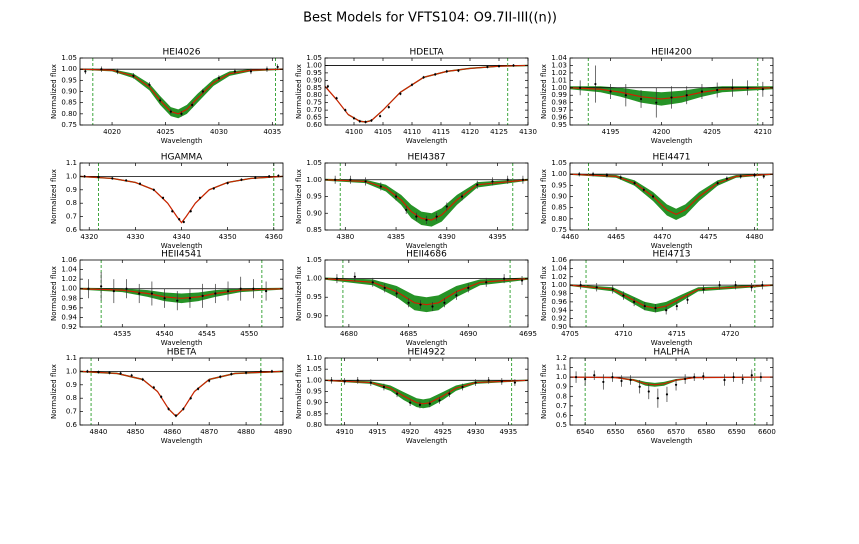 The height and width of the screenshot is (544, 859). Describe the element at coordinates (559, 208) in the screenshot. I see `y-tick-label: 0.85` at that location.